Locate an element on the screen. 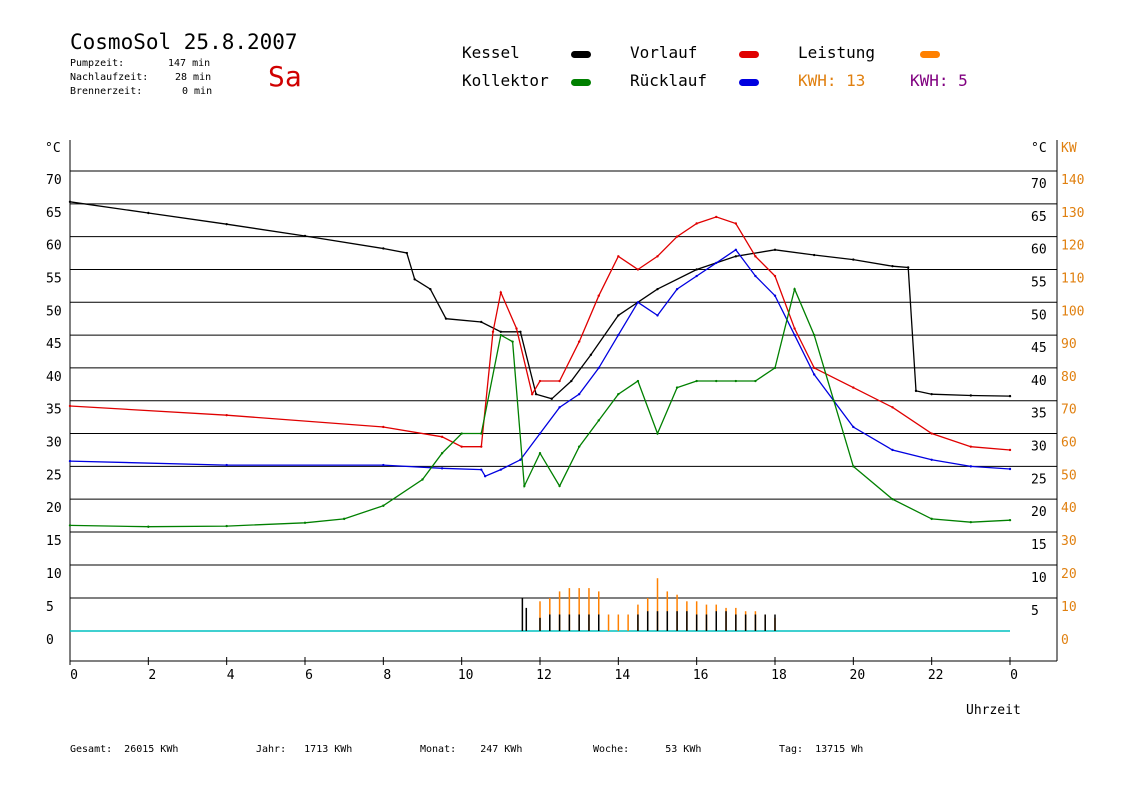 The height and width of the screenshot is (812, 1148). y-tick-left: 20 is located at coordinates (54, 508).